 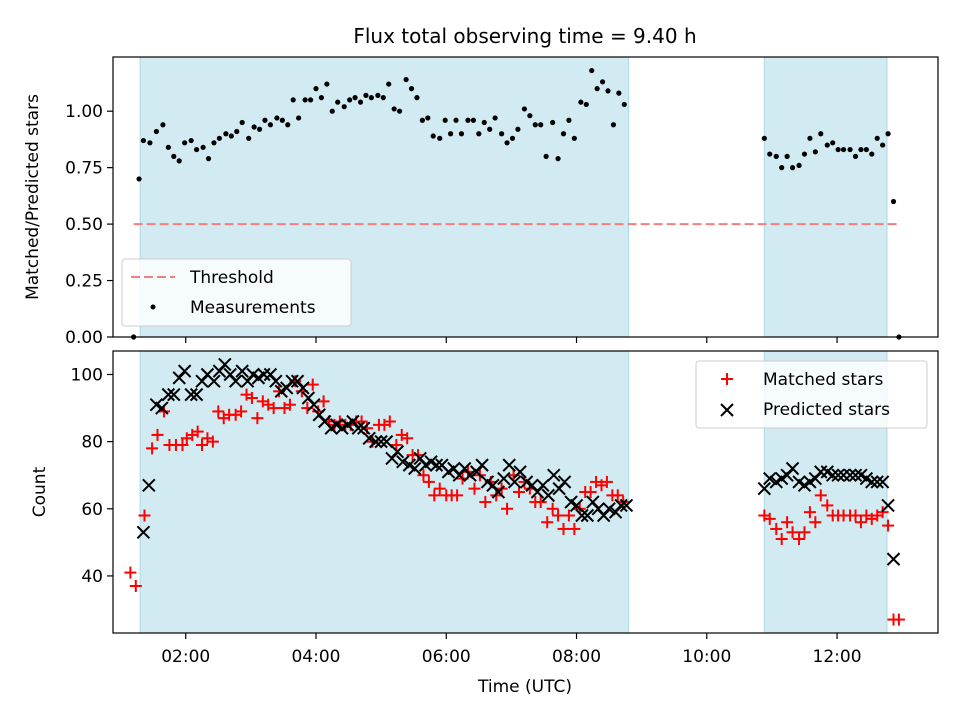 What do you see at coordinates (315, 657) in the screenshot?
I see `x-tick-label: 04:00` at bounding box center [315, 657].